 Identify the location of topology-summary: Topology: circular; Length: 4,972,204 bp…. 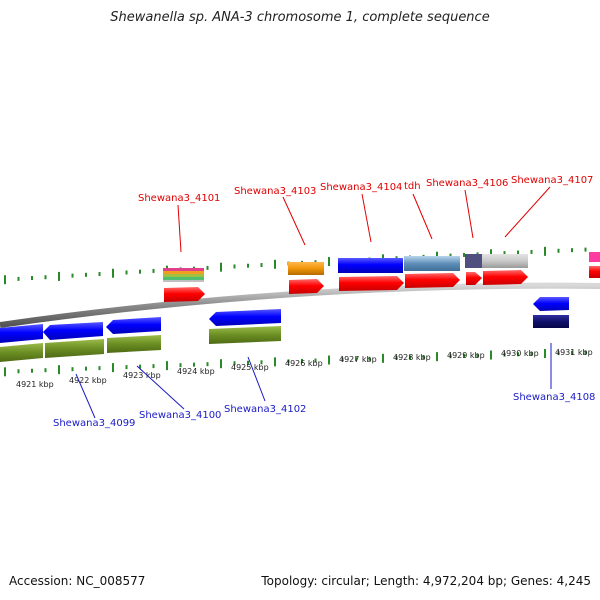
(426, 581).